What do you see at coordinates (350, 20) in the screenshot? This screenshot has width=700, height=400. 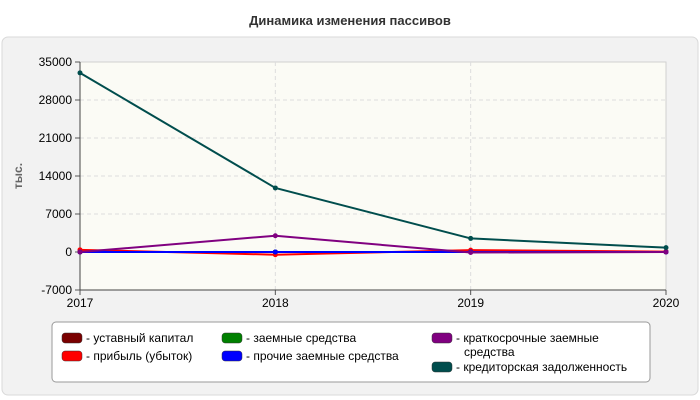 I see `chart-title: Динамика изменения пассивов` at bounding box center [350, 20].